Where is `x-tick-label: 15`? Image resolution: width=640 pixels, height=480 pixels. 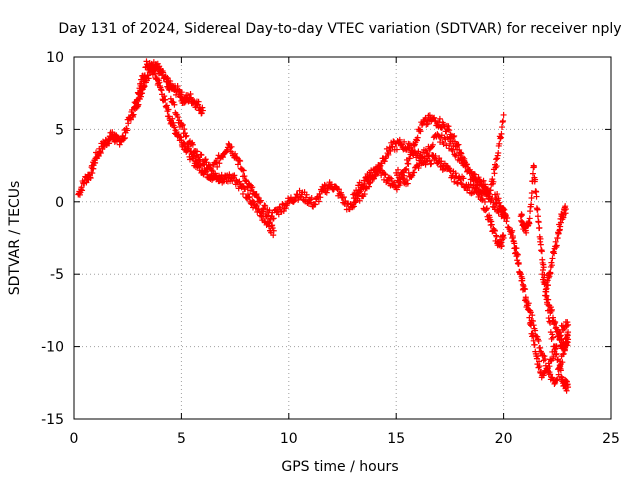
x-tick-label: 15 is located at coordinates (396, 439).